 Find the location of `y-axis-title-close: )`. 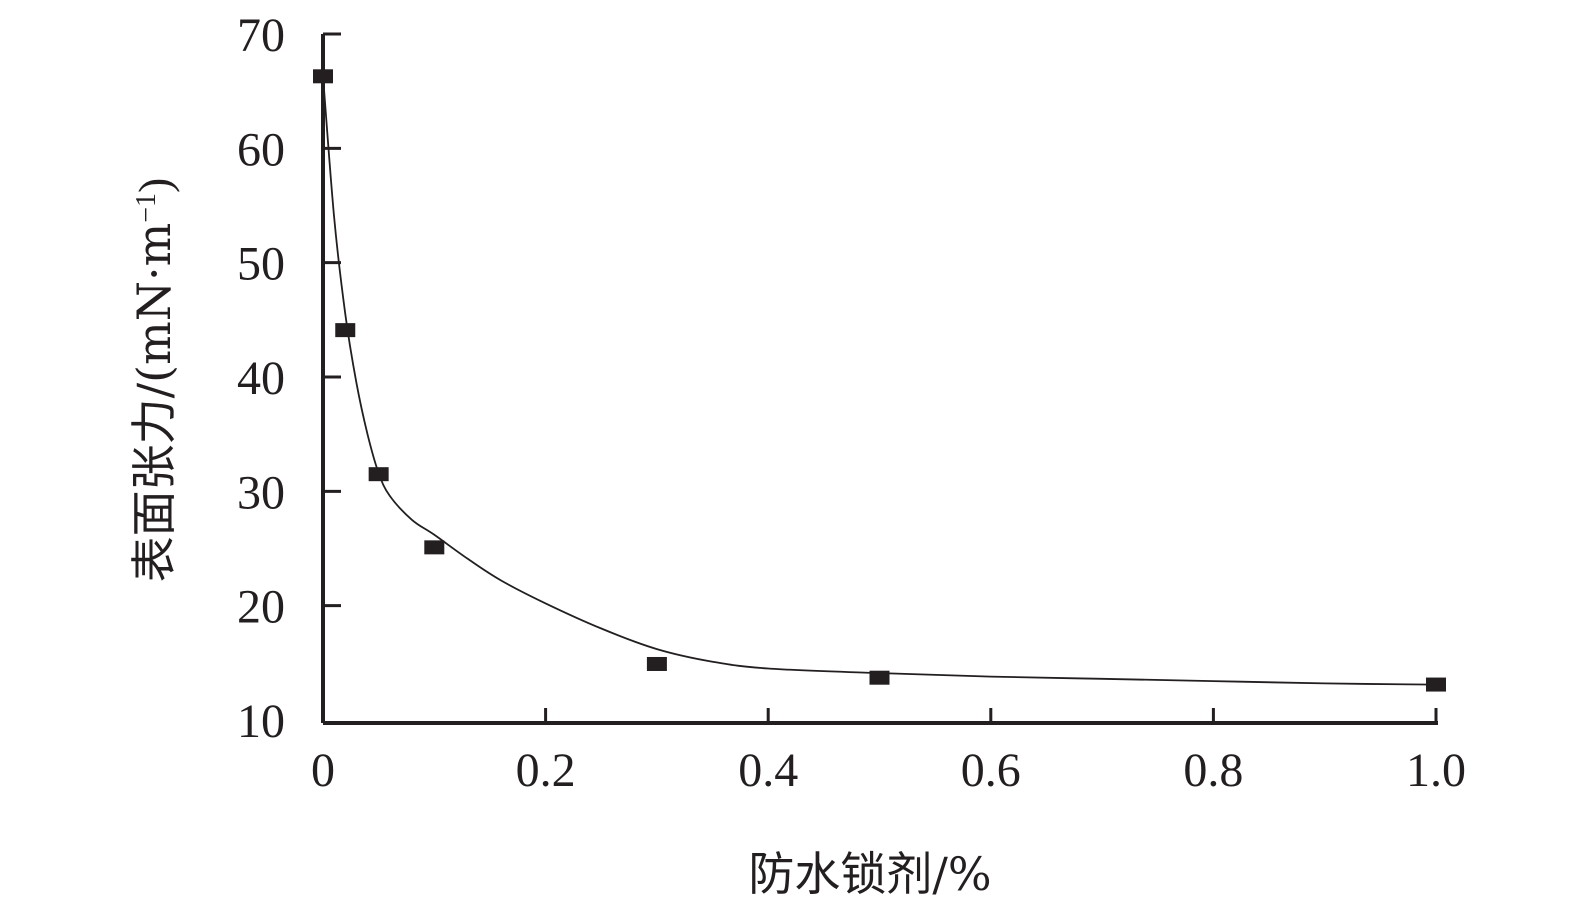

y-axis-title-close: ) is located at coordinates (154, 185).